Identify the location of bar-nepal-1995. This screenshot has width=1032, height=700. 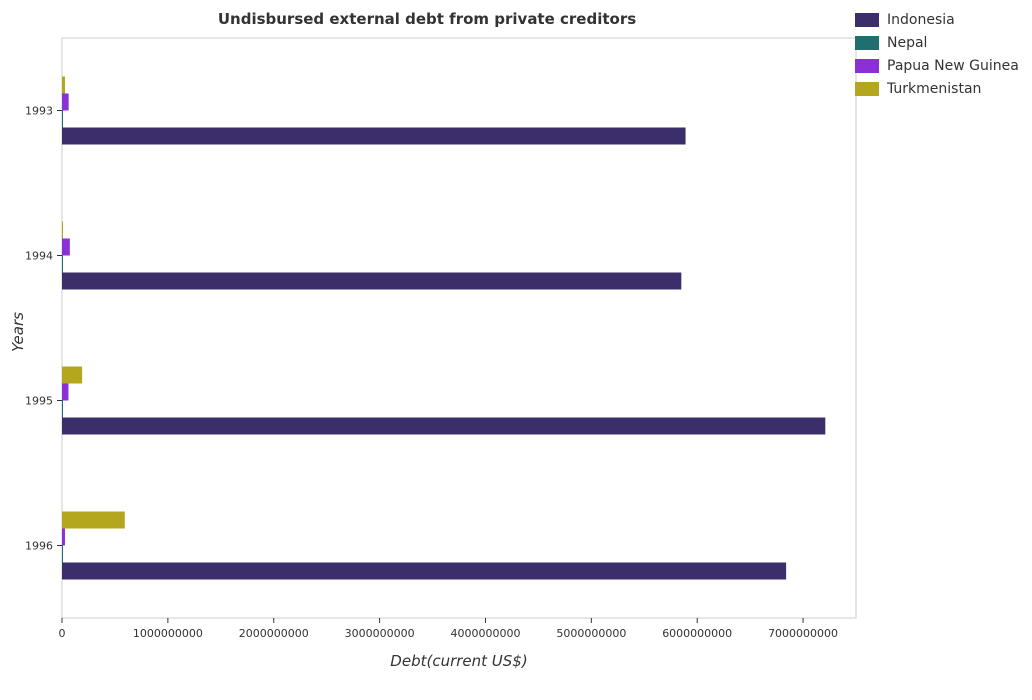
(62, 409).